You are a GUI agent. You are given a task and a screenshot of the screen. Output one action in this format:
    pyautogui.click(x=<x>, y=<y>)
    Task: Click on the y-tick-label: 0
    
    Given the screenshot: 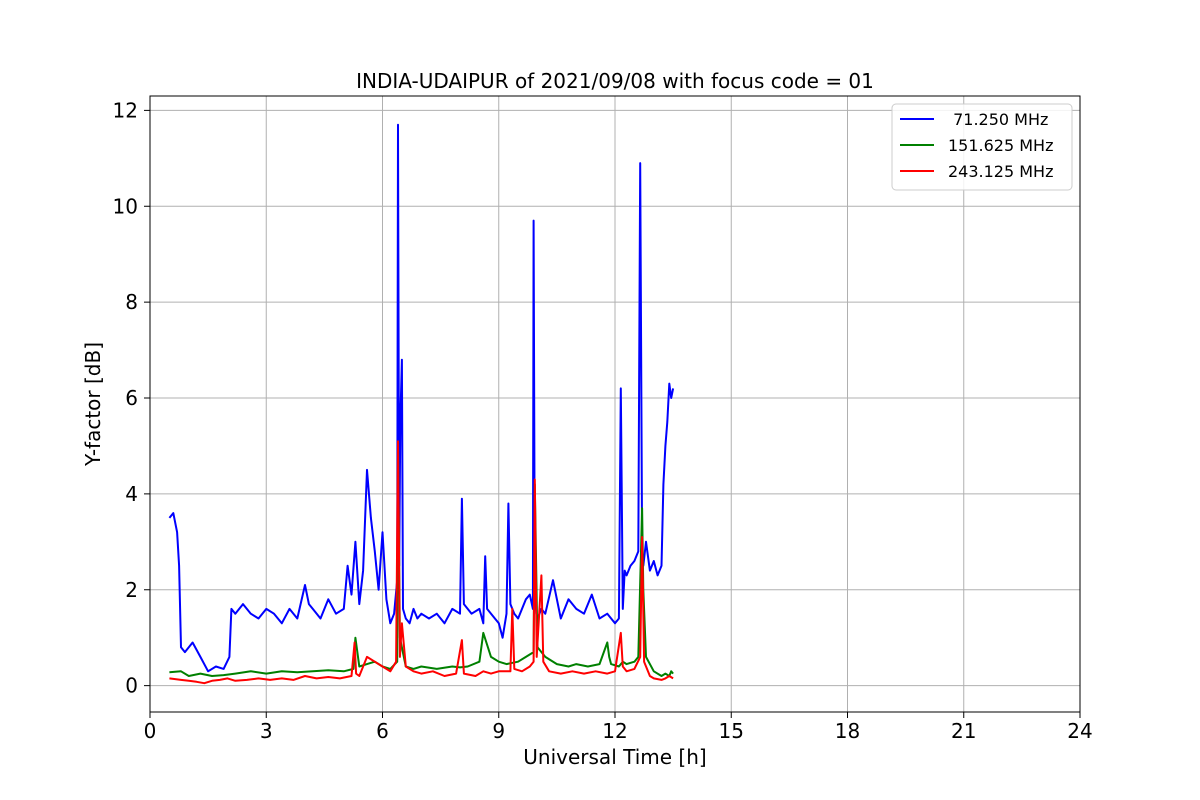 What is the action you would take?
    pyautogui.click(x=131, y=686)
    